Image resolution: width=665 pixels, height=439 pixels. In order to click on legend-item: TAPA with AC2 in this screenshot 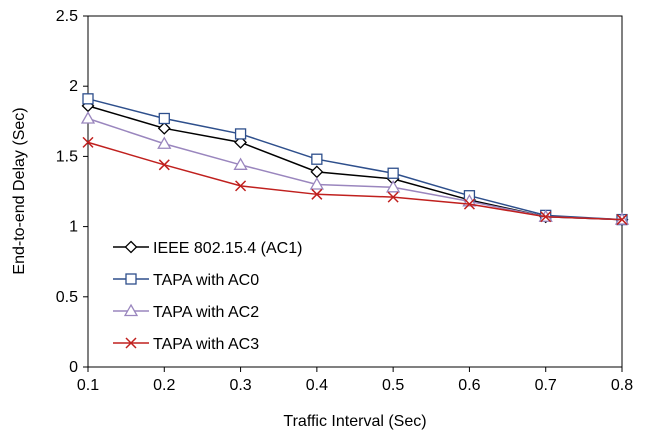, I will do `click(186, 312)`.